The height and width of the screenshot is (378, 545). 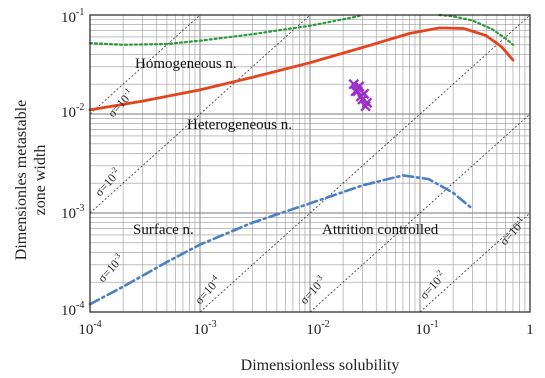 What do you see at coordinates (163, 230) in the screenshot?
I see `region-label-surface: Surface n.` at bounding box center [163, 230].